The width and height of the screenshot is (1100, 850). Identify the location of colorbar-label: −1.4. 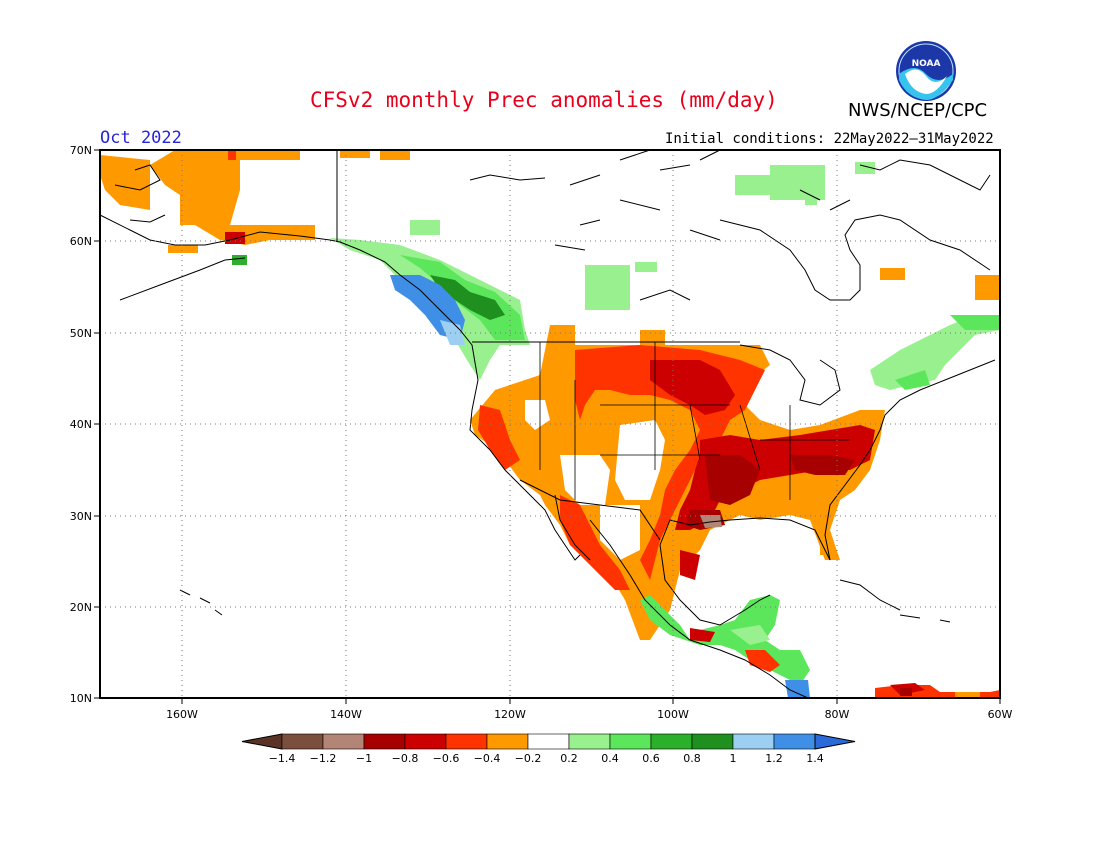
(282, 758).